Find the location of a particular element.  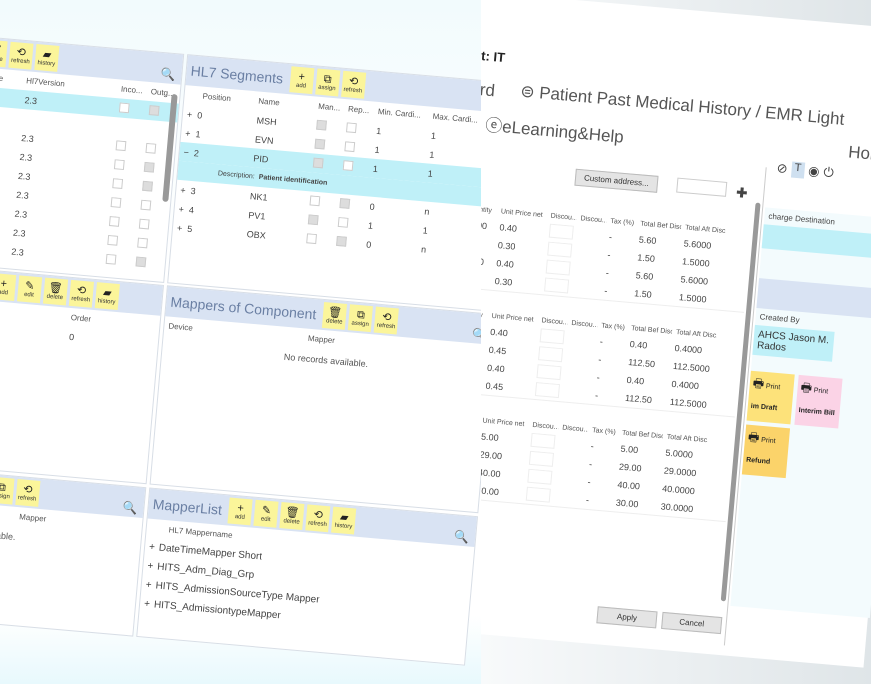

column-header: Quantity is located at coordinates (487, 209).